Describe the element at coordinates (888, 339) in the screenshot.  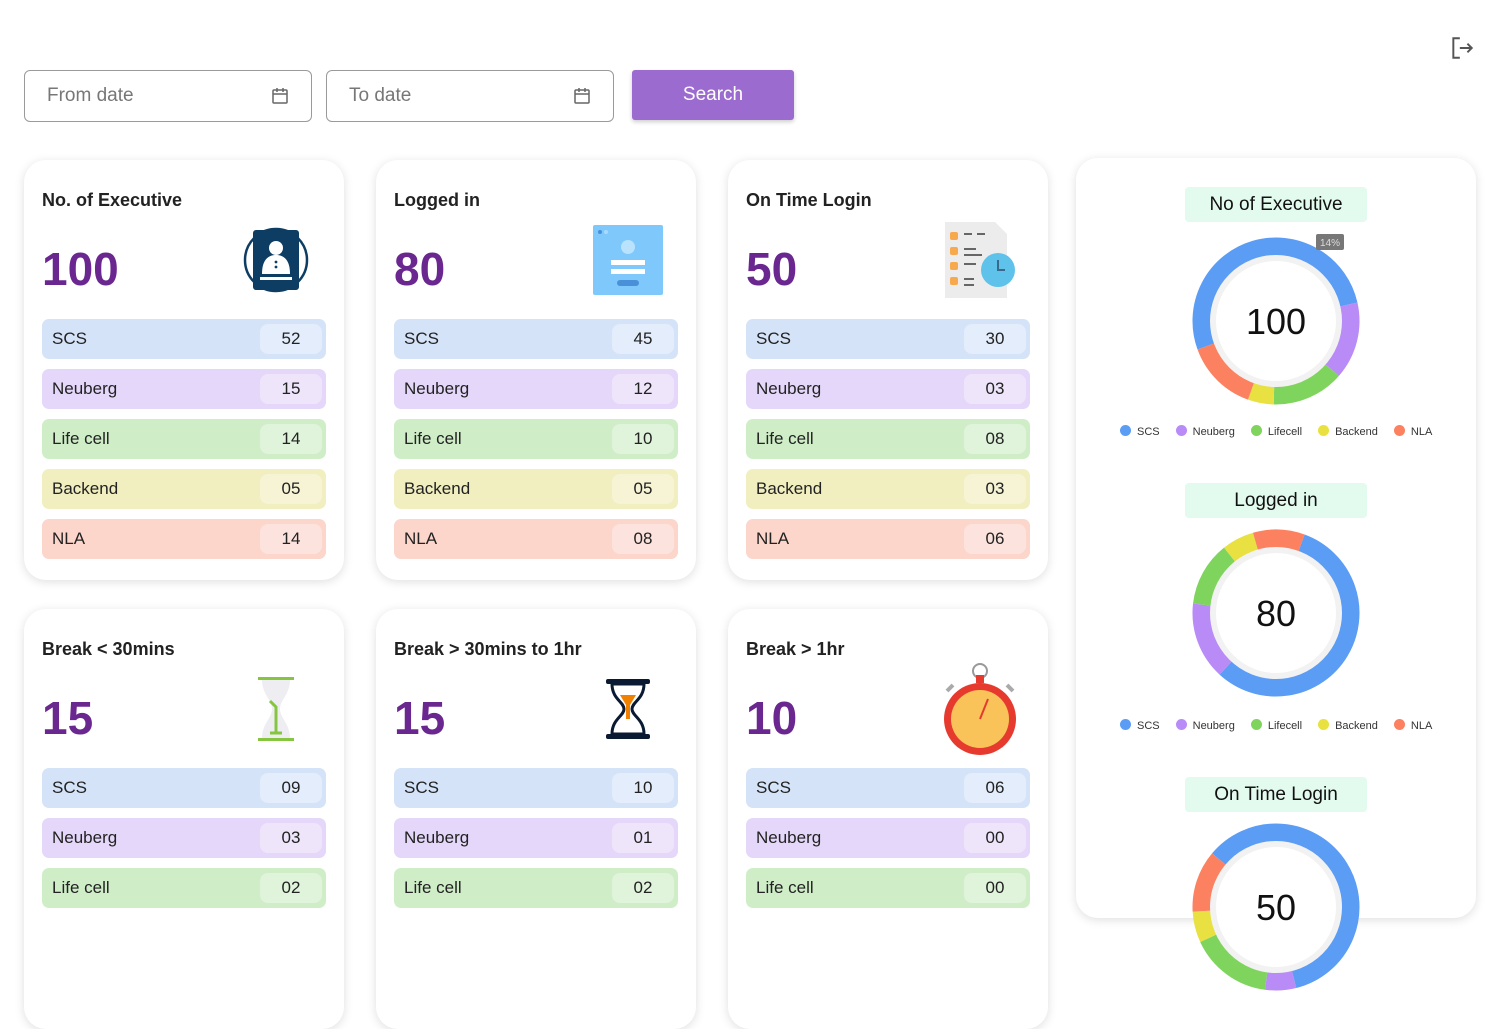
I see `category-row: SCS 30` at that location.